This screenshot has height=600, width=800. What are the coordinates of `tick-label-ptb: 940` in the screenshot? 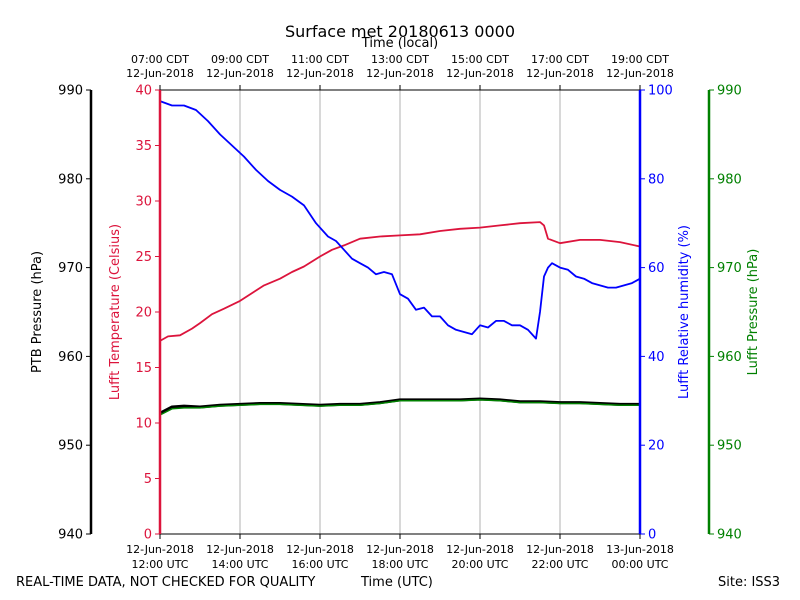 It's located at (70, 535).